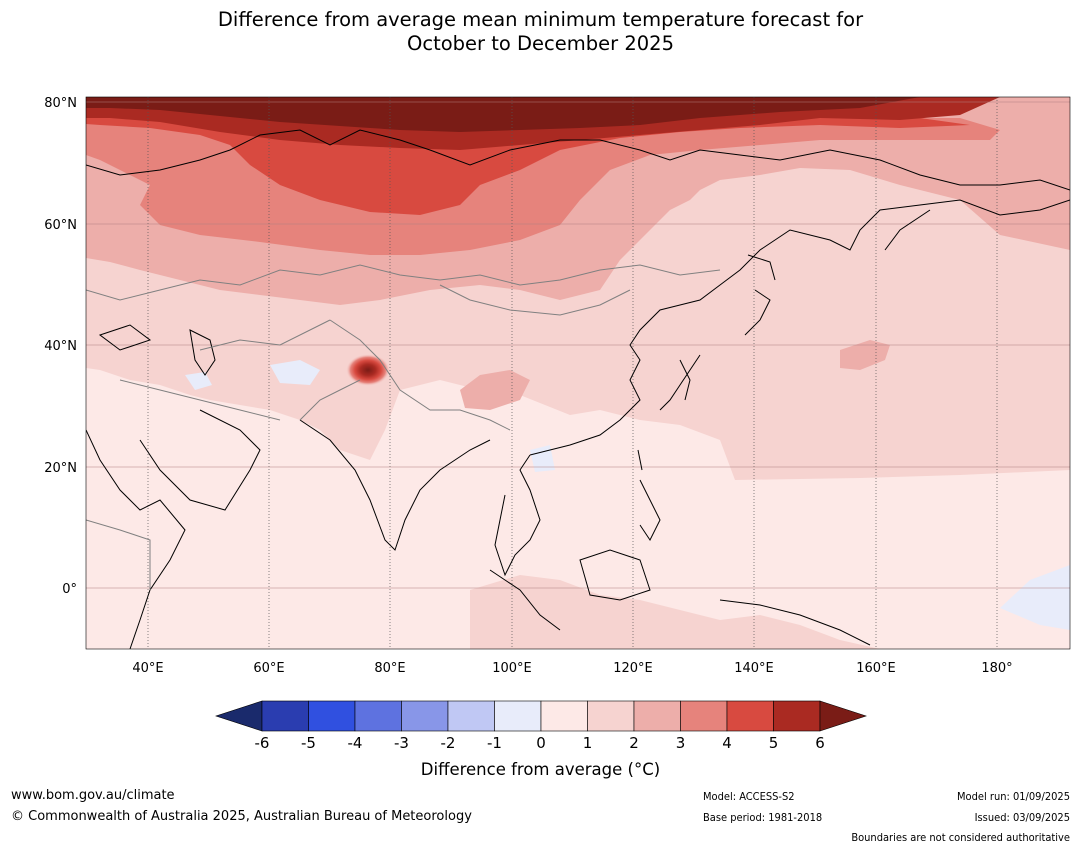 The width and height of the screenshot is (1081, 850). I want to click on colorbar-tick-label: 0, so click(541, 743).